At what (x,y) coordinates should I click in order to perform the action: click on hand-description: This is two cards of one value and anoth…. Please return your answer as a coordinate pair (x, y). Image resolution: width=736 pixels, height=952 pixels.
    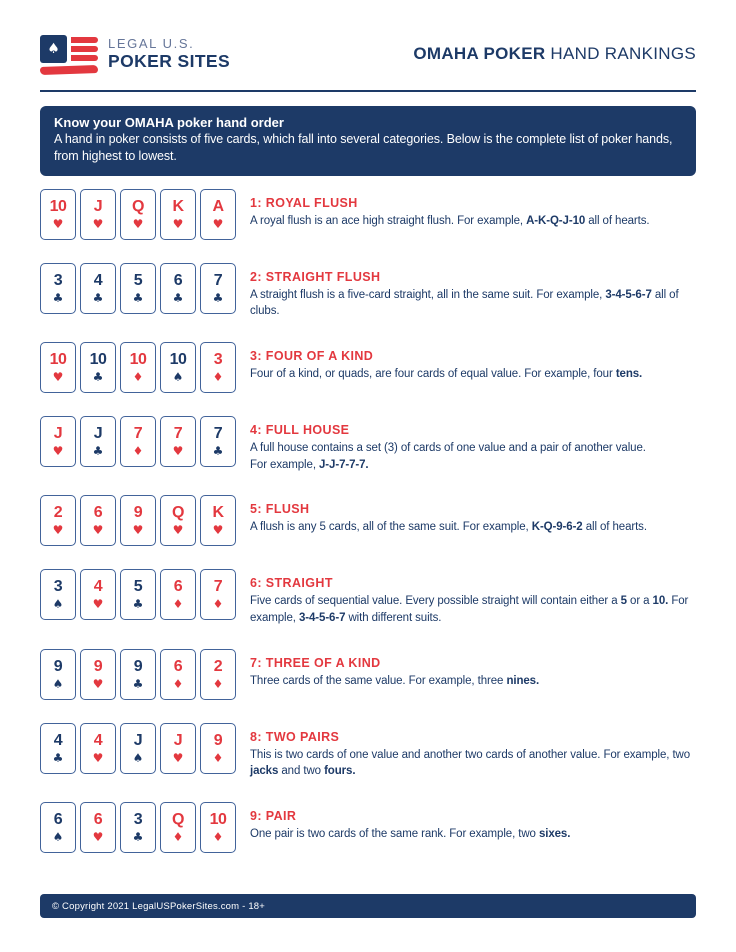
    Looking at the image, I should click on (470, 763).